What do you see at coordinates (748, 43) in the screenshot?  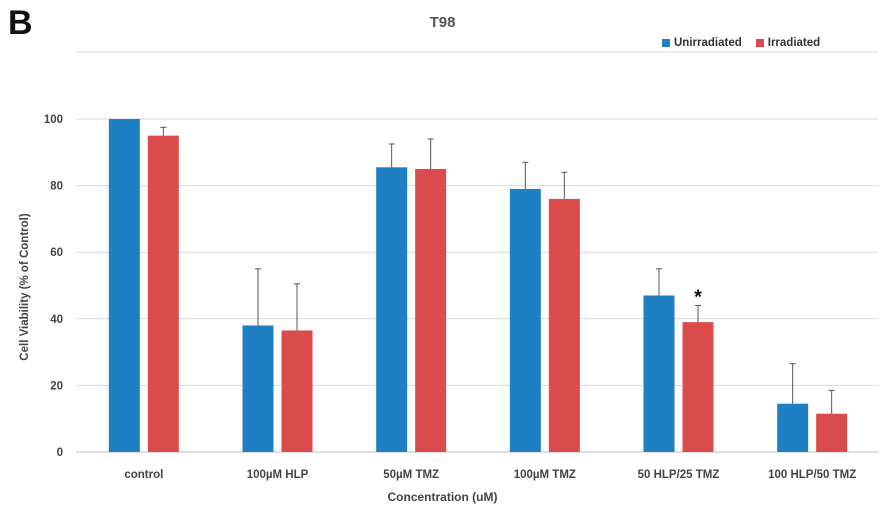 I see `legend: Unirradiated Irradiated` at bounding box center [748, 43].